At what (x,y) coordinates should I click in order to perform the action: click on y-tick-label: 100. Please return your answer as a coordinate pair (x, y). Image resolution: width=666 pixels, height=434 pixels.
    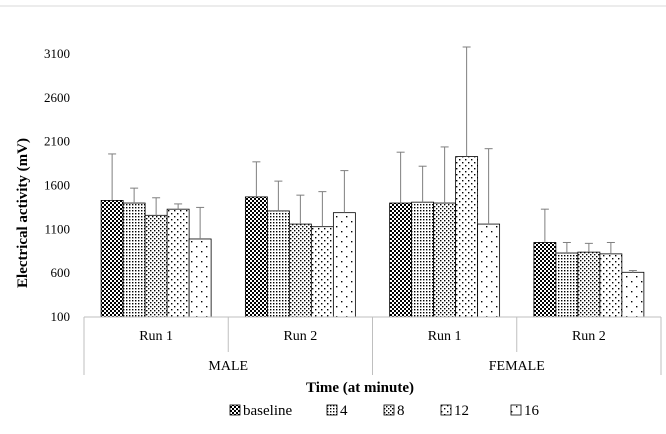
    Looking at the image, I should click on (61, 316).